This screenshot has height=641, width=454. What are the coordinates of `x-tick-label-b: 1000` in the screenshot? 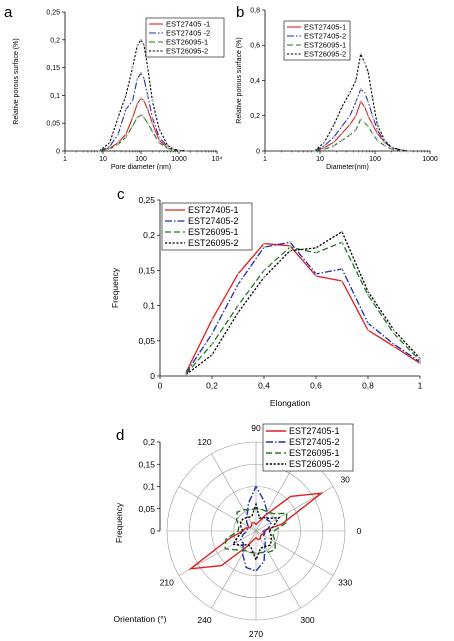 It's located at (430, 159).